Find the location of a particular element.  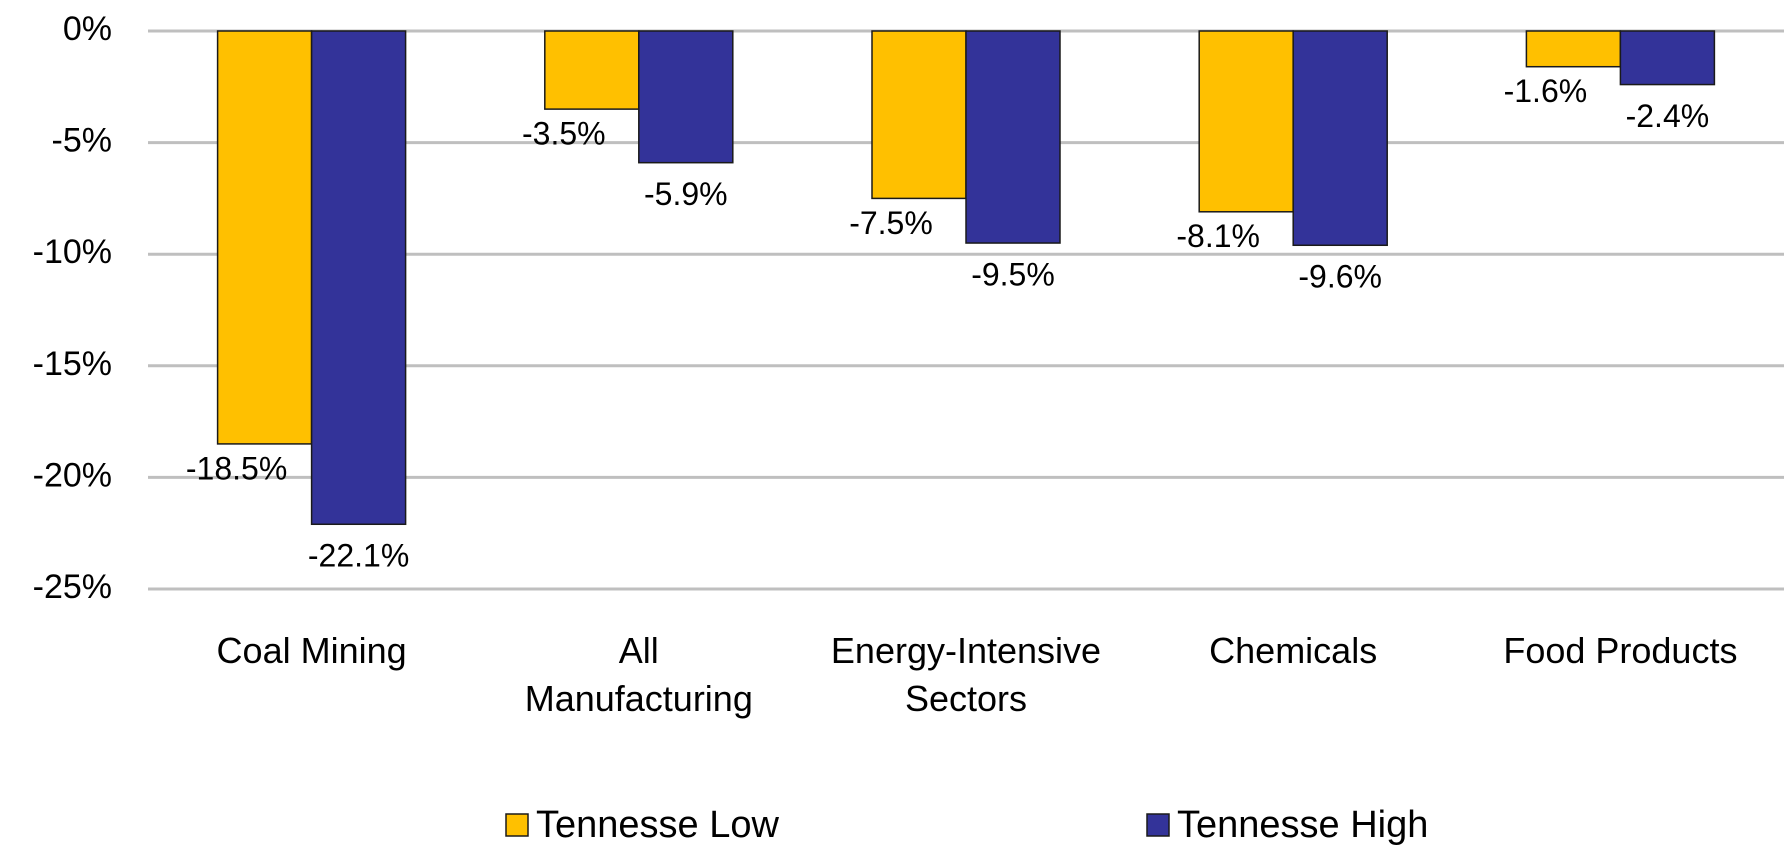

x-tick-label: Coal Mining is located at coordinates (311, 650).